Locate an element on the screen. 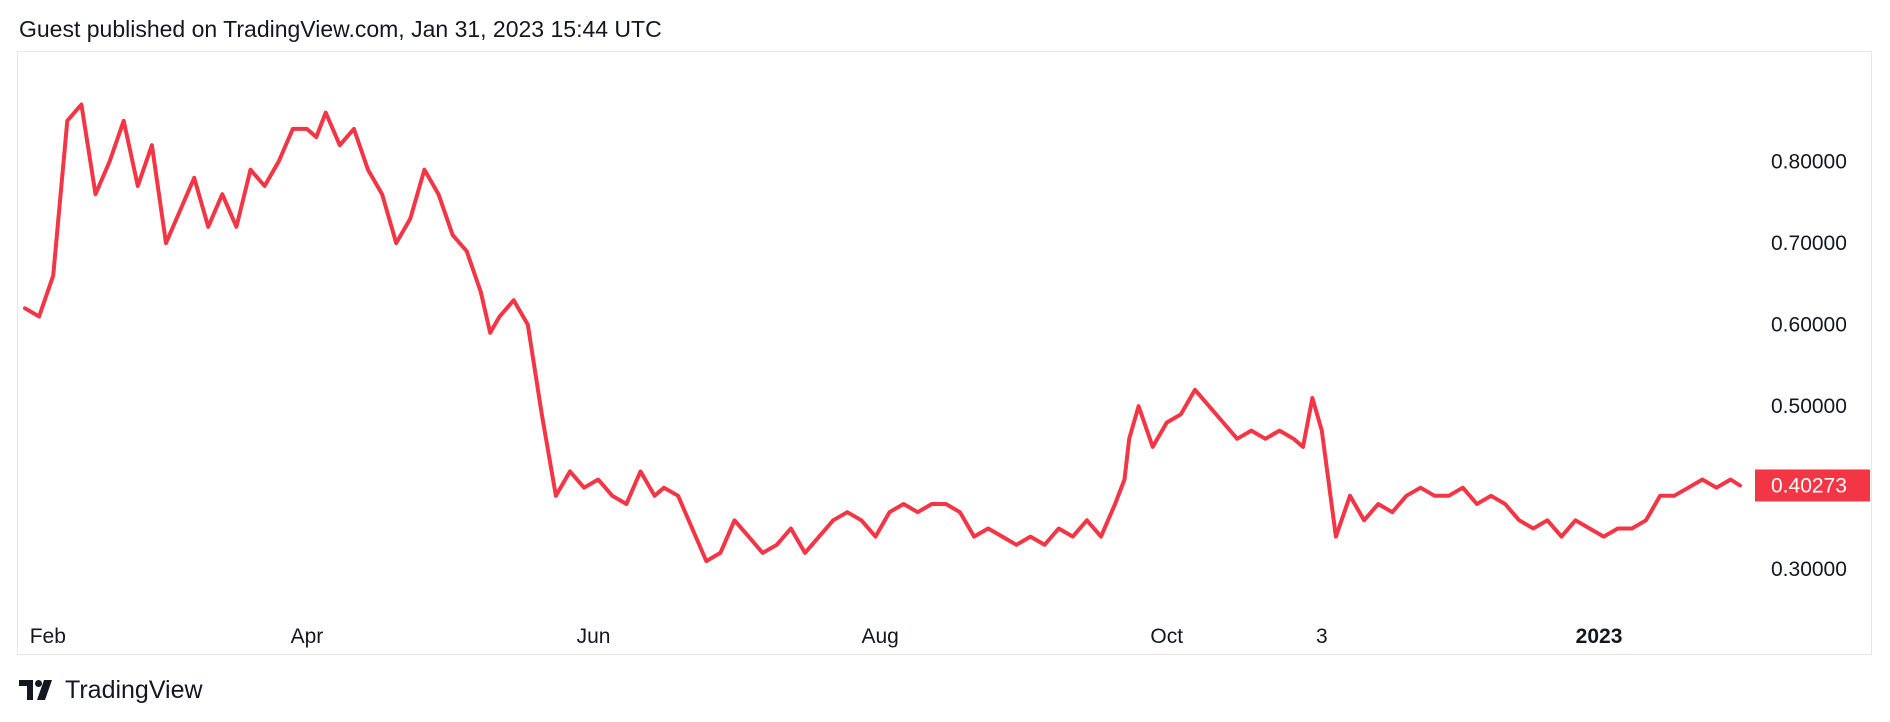 The image size is (1890, 722). x-tick-label: Feb is located at coordinates (48, 636).